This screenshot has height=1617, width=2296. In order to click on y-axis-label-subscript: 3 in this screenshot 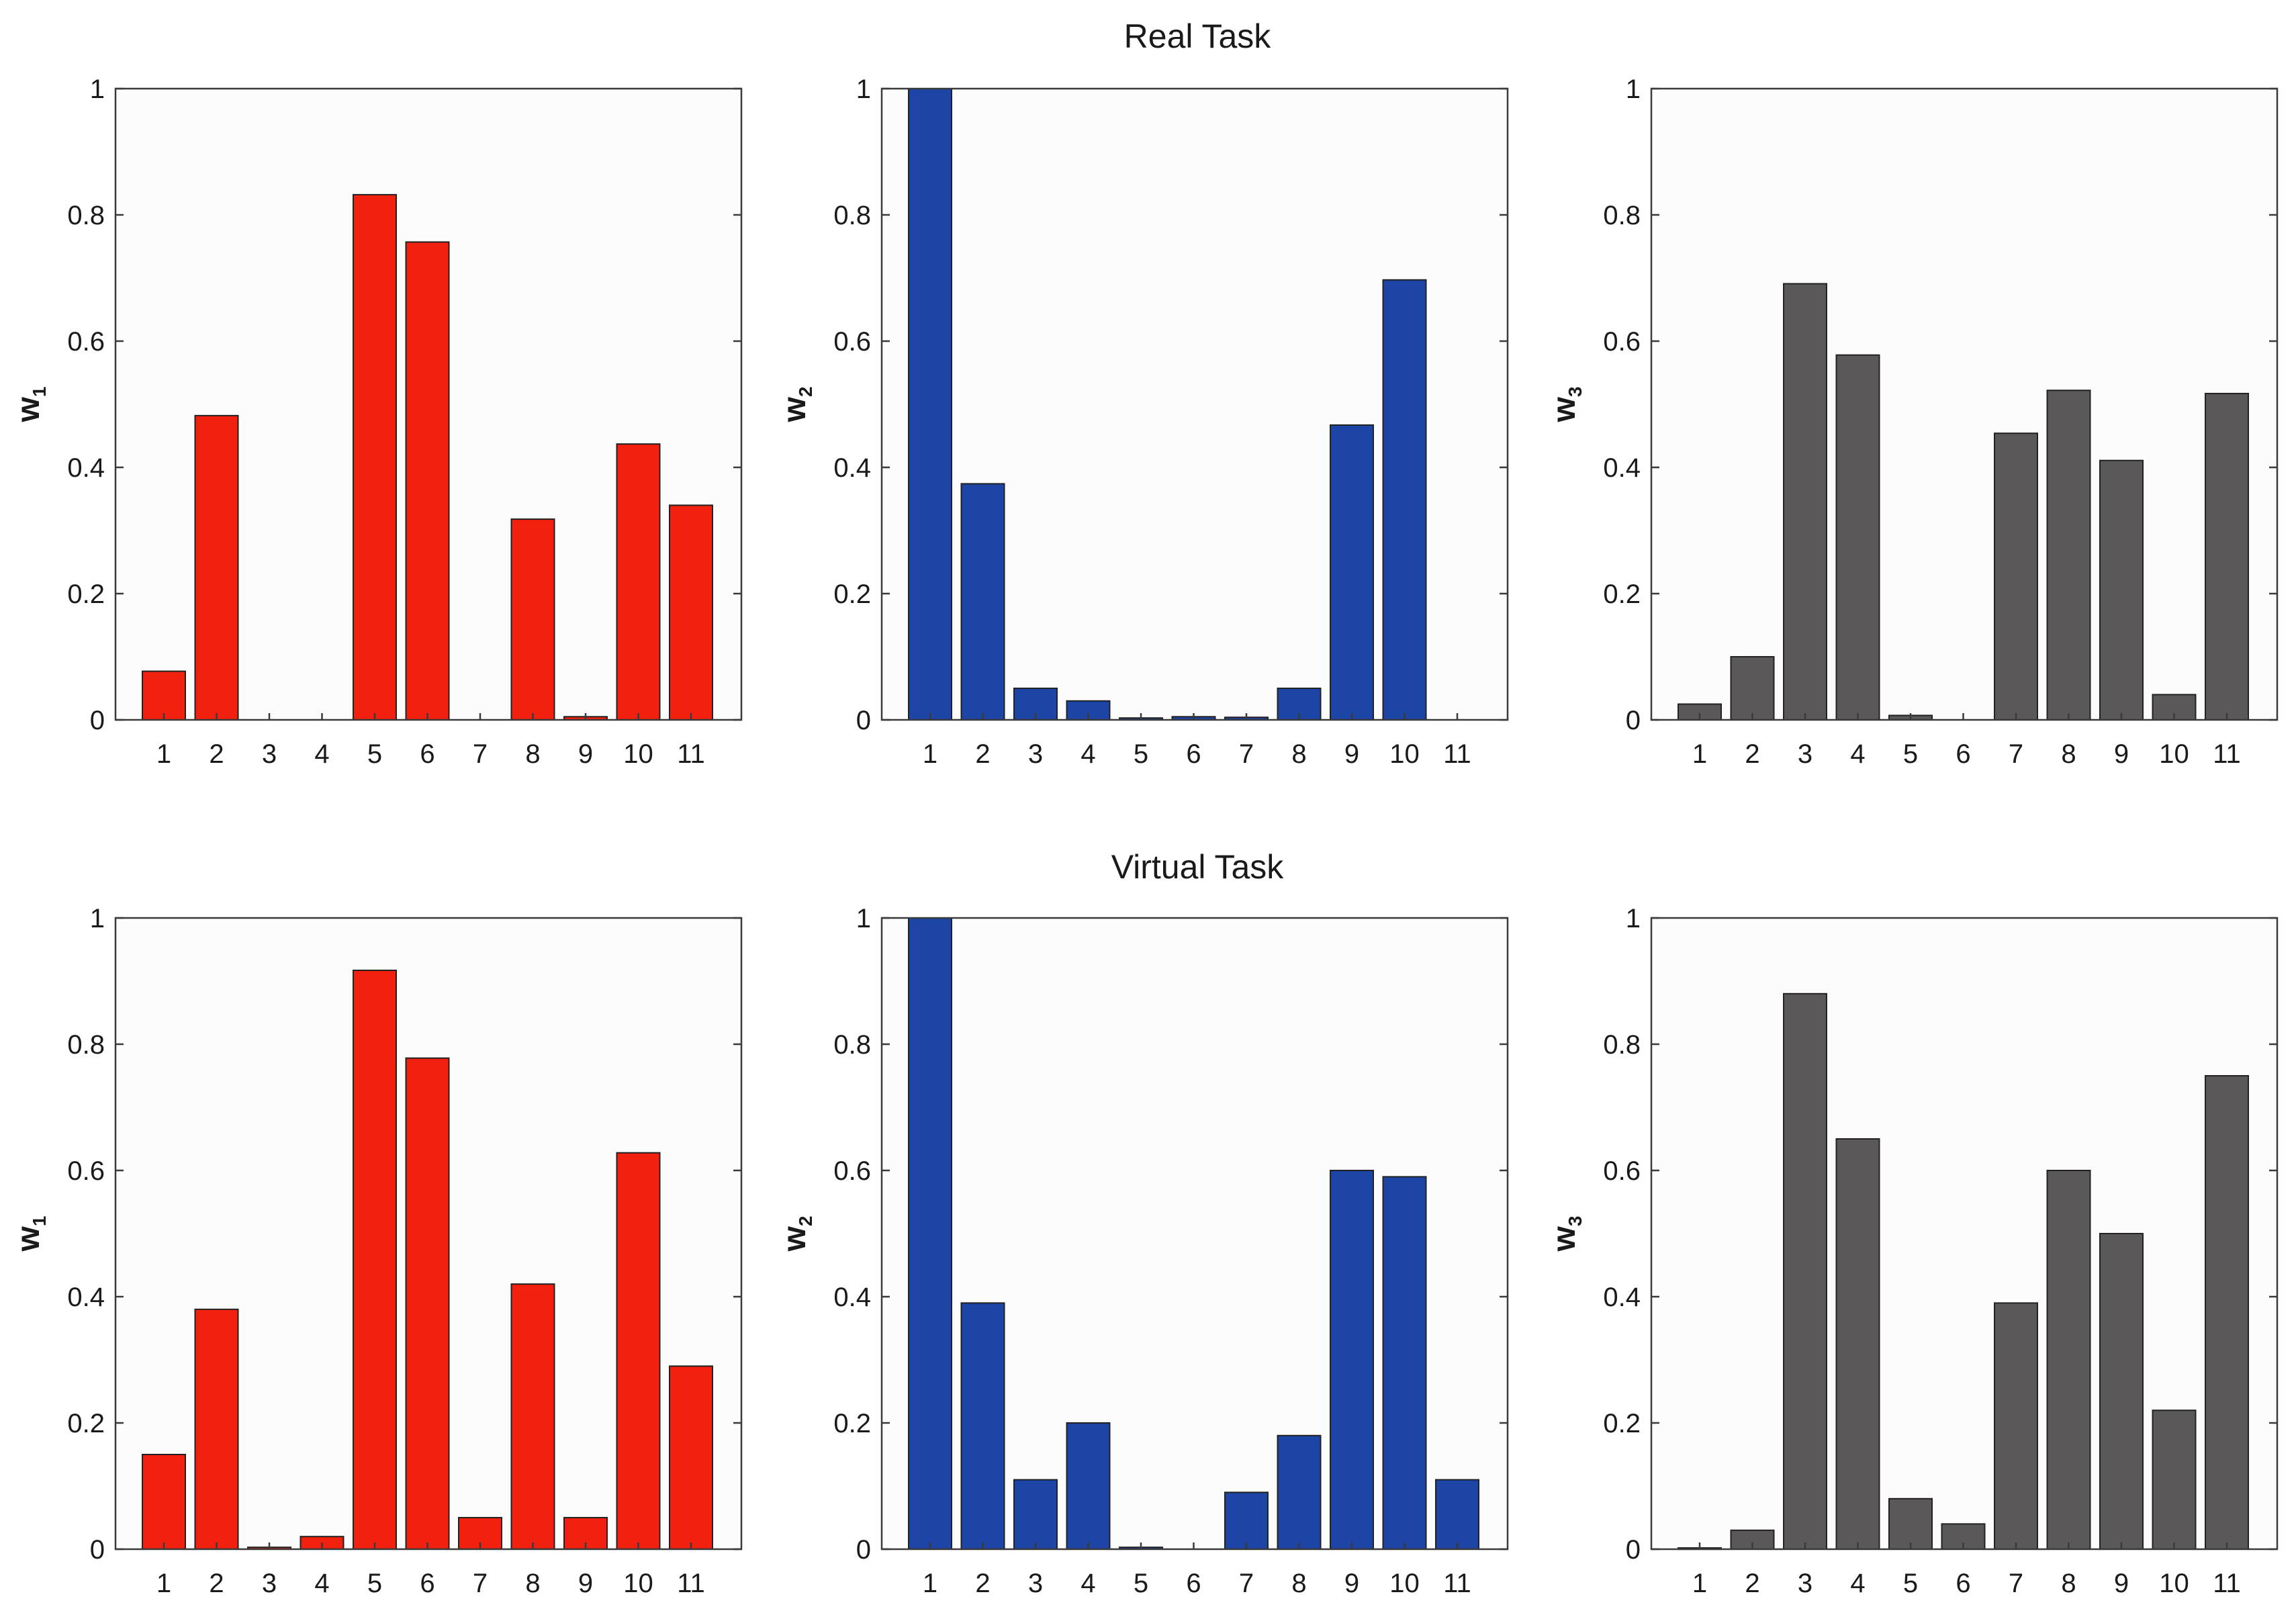, I will do `click(1575, 1221)`.